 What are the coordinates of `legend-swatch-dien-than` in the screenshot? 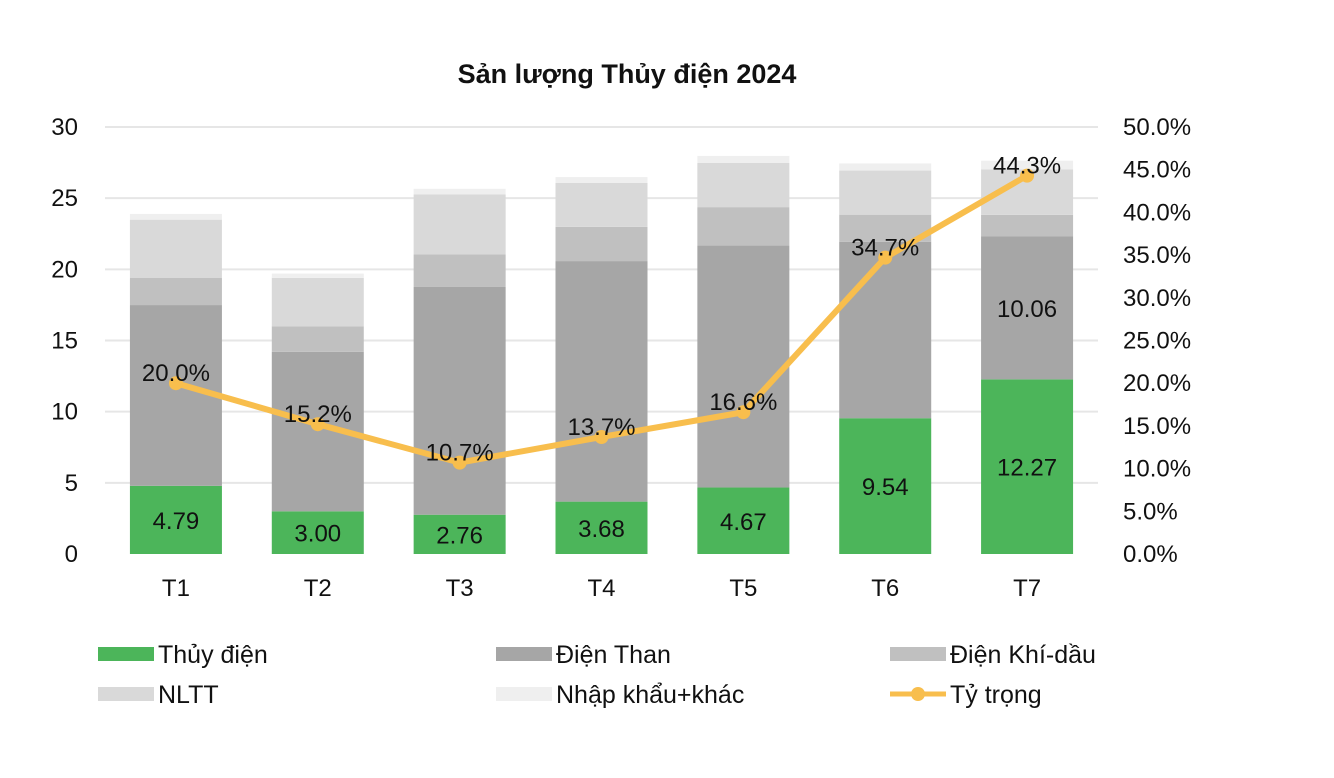 It's located at (524, 654).